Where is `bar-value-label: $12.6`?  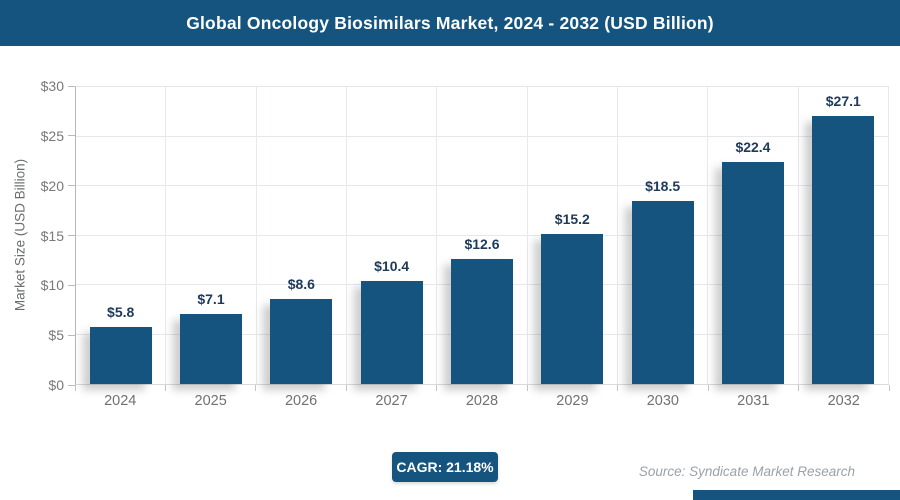 bar-value-label: $12.6 is located at coordinates (482, 244).